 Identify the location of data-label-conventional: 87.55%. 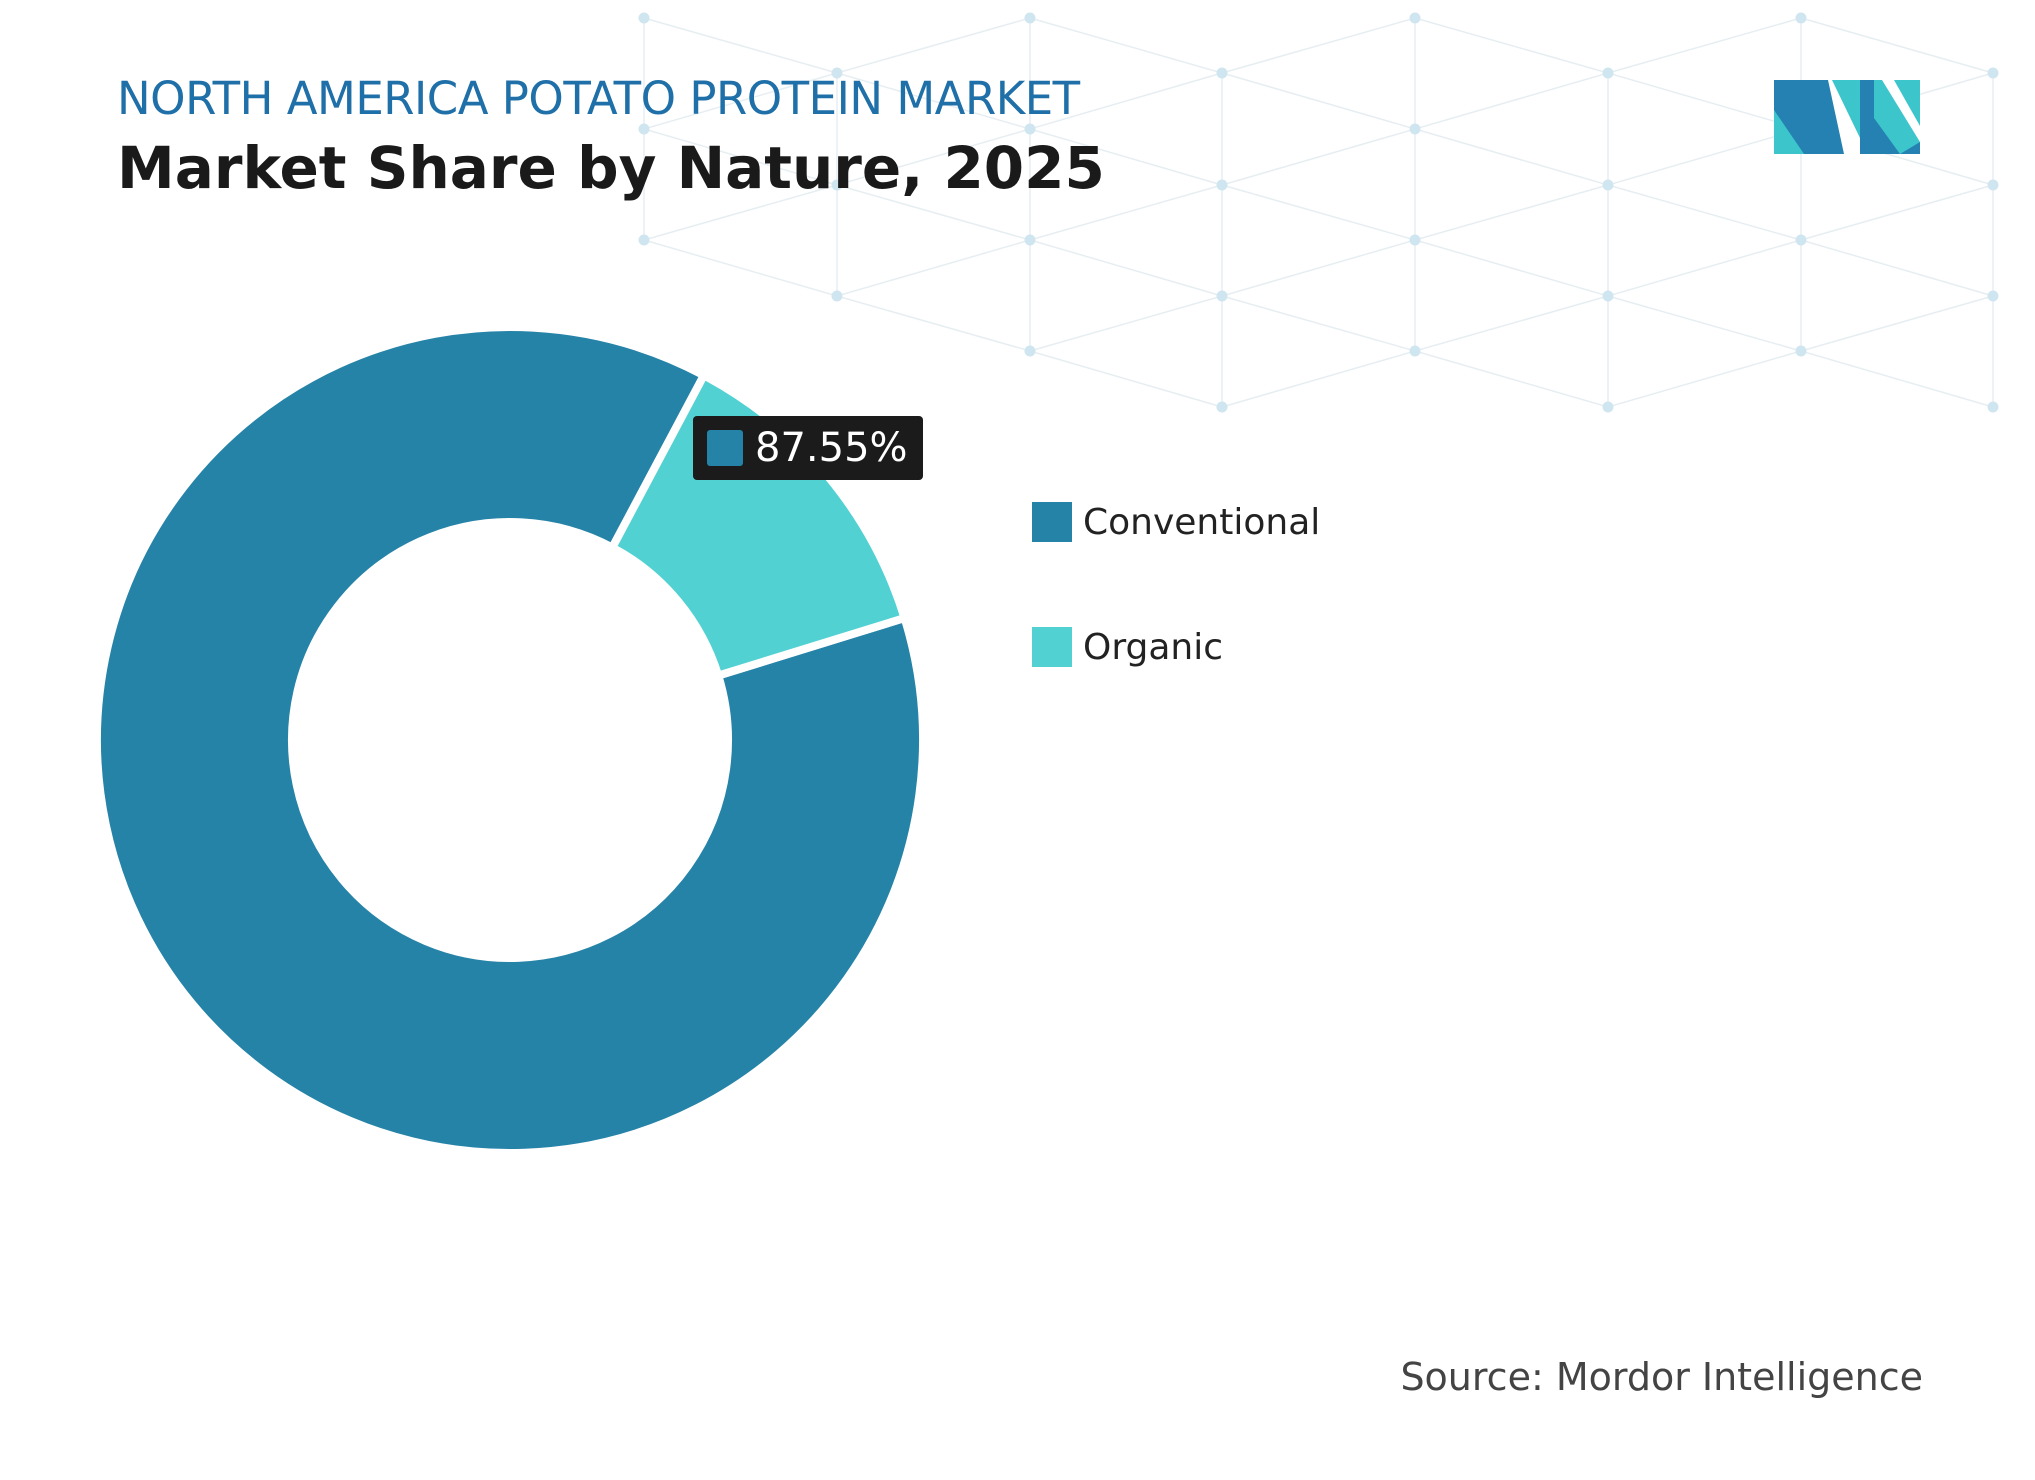
(808, 448).